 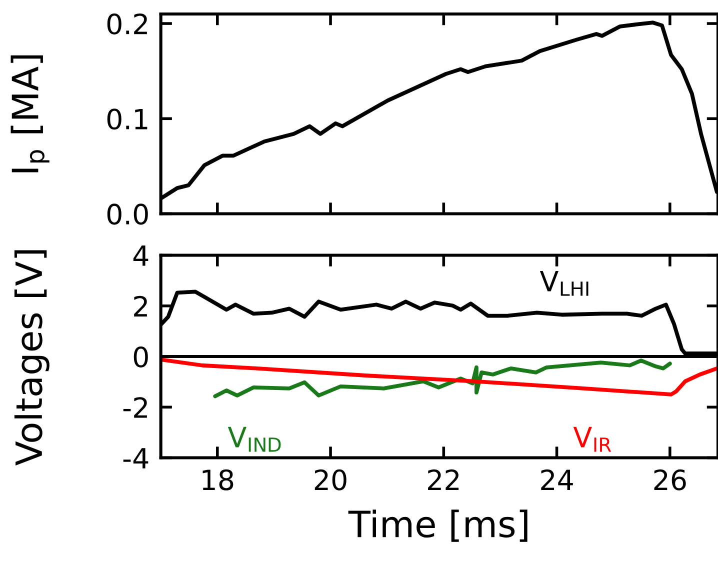 I want to click on x-axis-title: Time [ms], so click(x=438, y=526).